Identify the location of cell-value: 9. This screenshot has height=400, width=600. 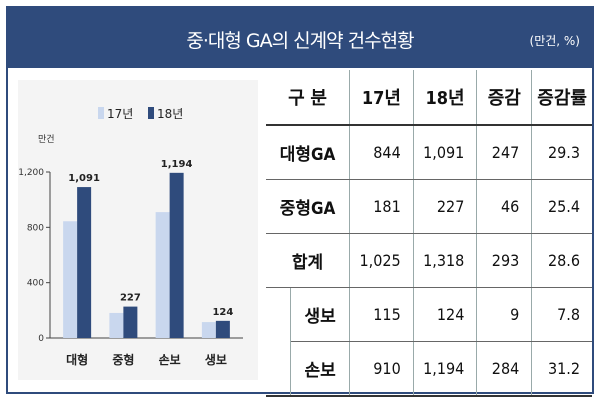
(504, 314).